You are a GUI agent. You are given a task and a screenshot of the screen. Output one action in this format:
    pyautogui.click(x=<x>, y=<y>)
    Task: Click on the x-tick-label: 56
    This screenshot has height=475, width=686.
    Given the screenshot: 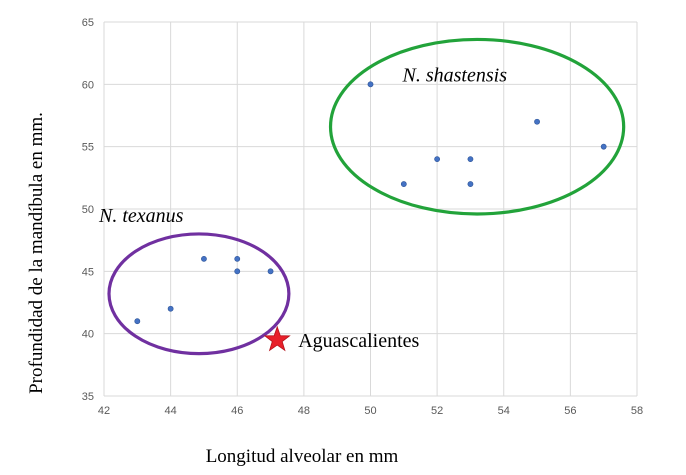 What is the action you would take?
    pyautogui.click(x=570, y=411)
    